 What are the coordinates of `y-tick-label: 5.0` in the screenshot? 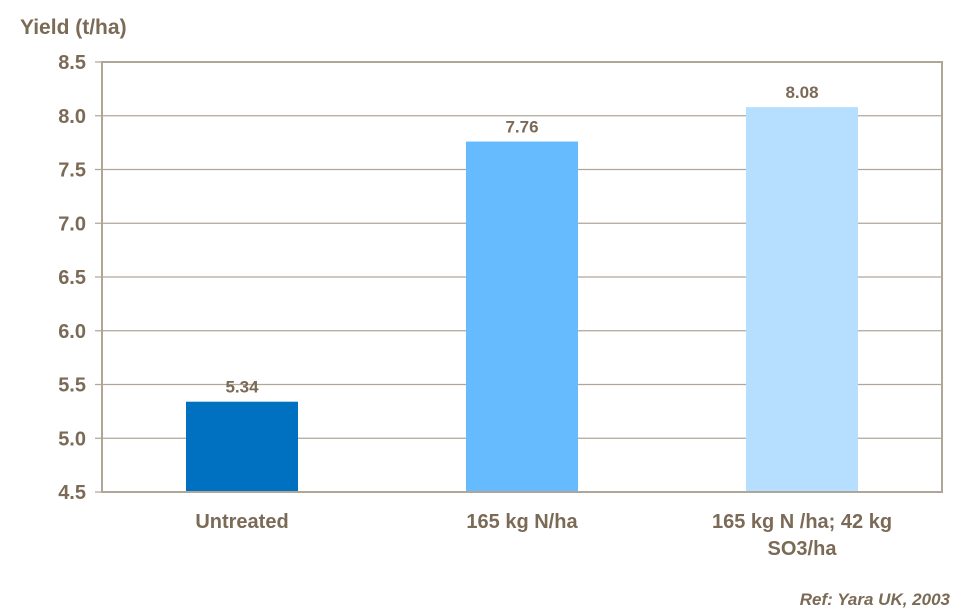 It's located at (72, 439).